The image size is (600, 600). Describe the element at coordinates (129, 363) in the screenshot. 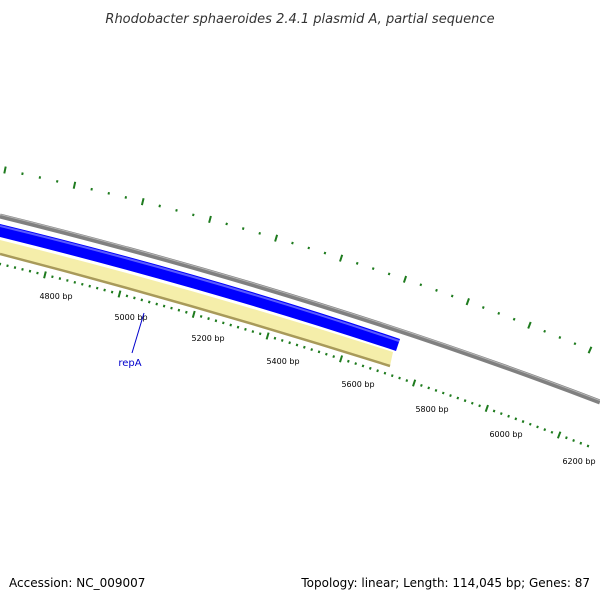

I see `gene-label-repA: repA` at that location.